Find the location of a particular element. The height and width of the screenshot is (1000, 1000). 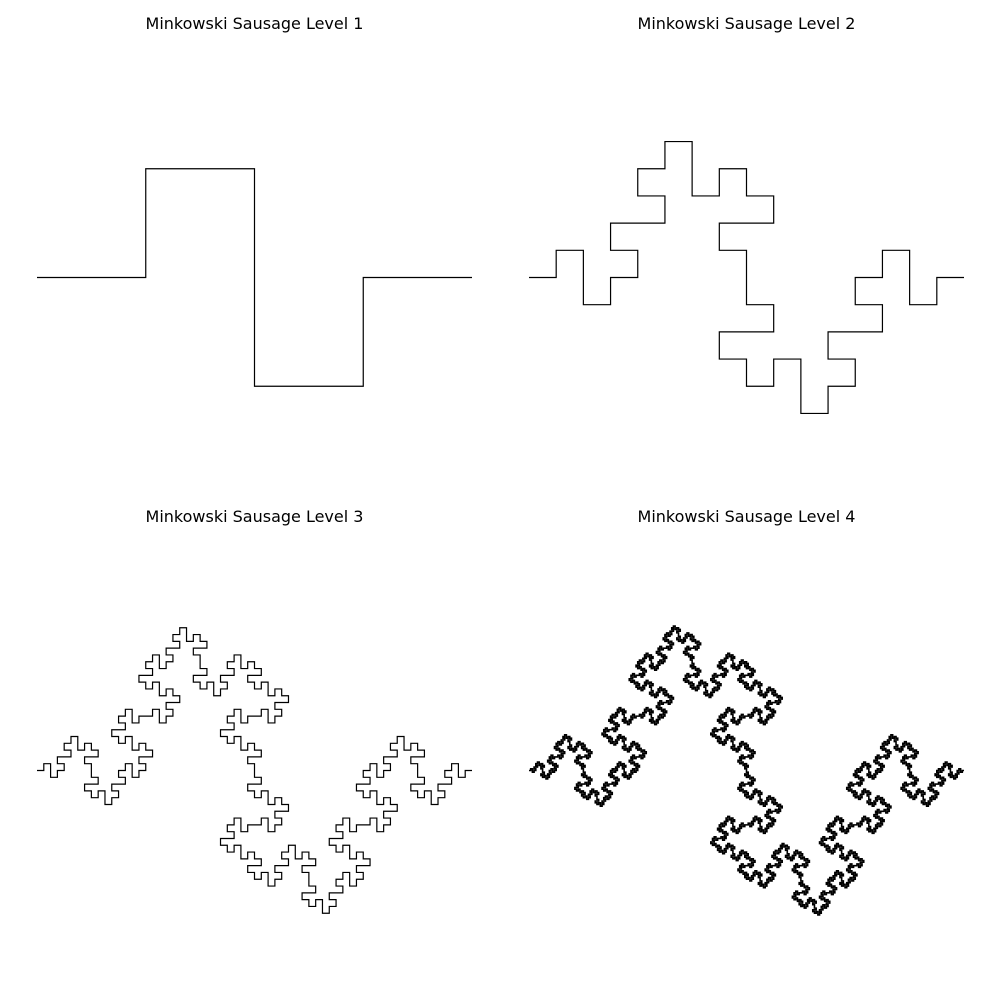

panel-title: Minkowski Sausage Level 2 is located at coordinates (746, 23).